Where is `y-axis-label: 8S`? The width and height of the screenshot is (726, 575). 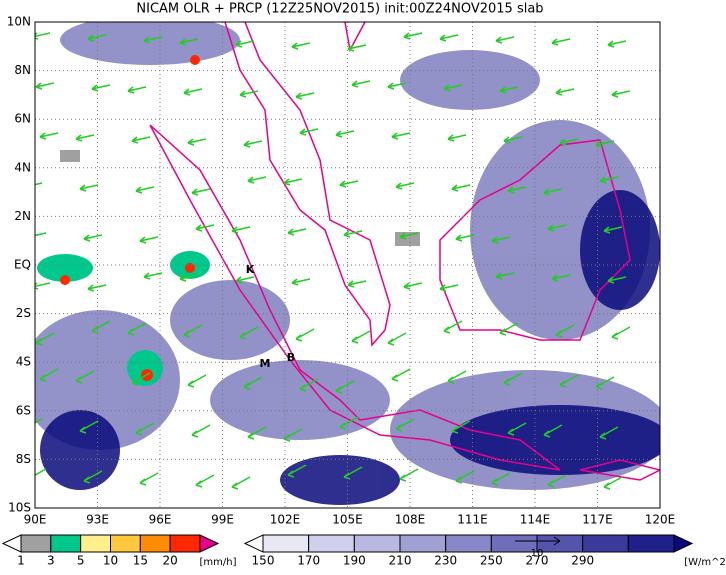 y-axis-label: 8S is located at coordinates (23, 459).